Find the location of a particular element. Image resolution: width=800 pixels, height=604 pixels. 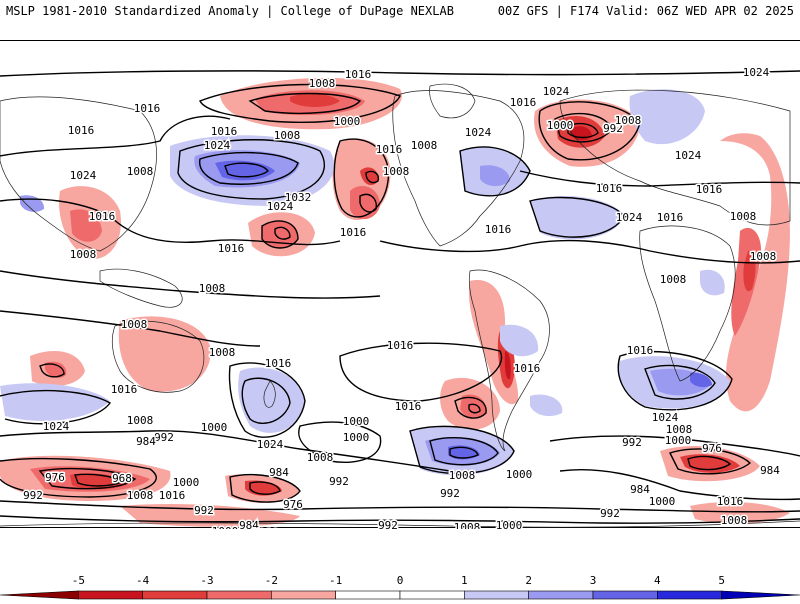

colorbar-bar is located at coordinates (400, 595).